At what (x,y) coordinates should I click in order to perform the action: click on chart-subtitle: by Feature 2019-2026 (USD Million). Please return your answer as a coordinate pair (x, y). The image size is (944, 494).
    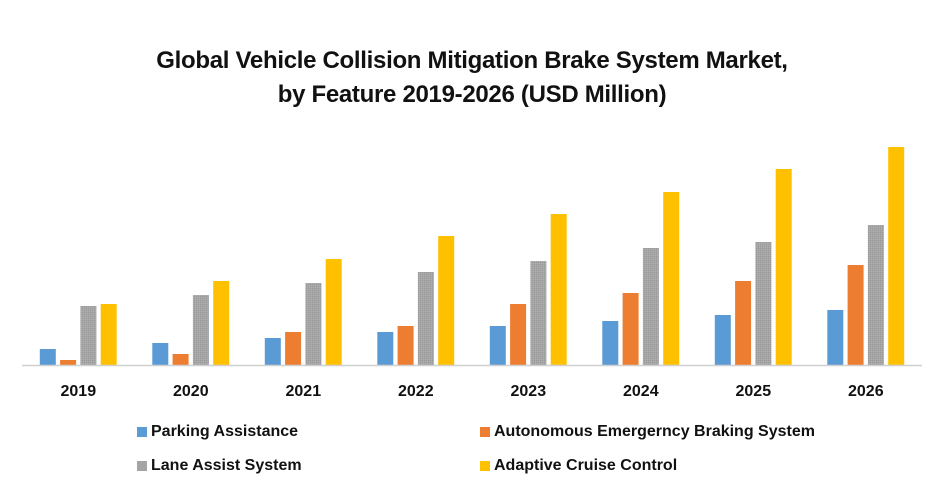
    Looking at the image, I should click on (472, 94).